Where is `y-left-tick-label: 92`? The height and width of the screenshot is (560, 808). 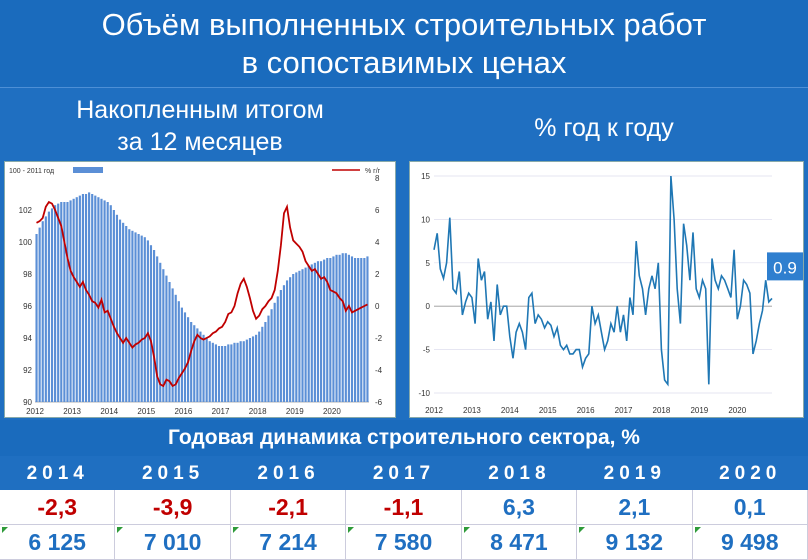 y-left-tick-label: 92 is located at coordinates (27, 370).